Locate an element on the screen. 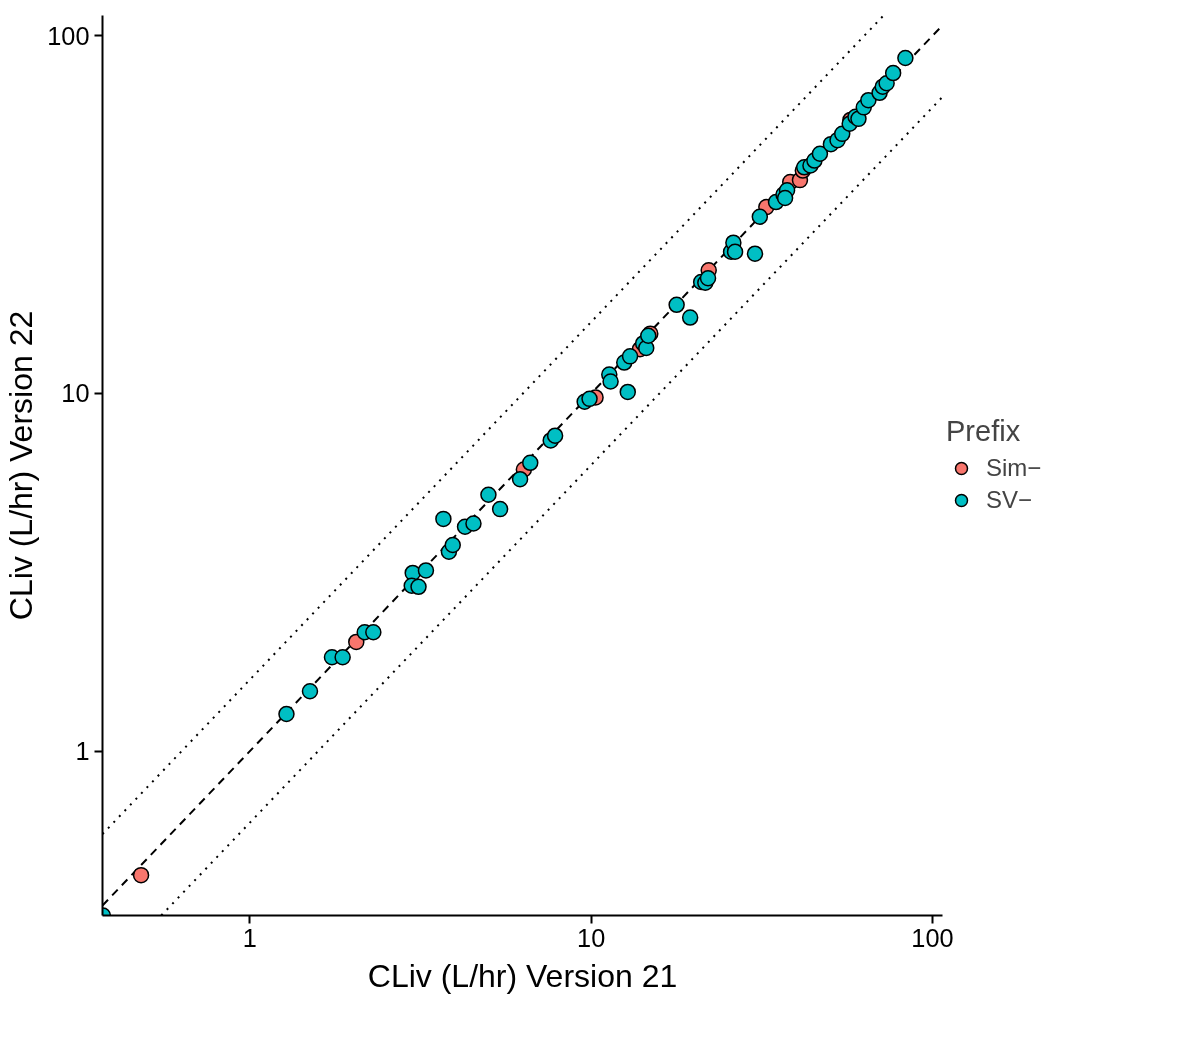 The image size is (1190, 1040). x-tick-label: 1 is located at coordinates (249, 937).